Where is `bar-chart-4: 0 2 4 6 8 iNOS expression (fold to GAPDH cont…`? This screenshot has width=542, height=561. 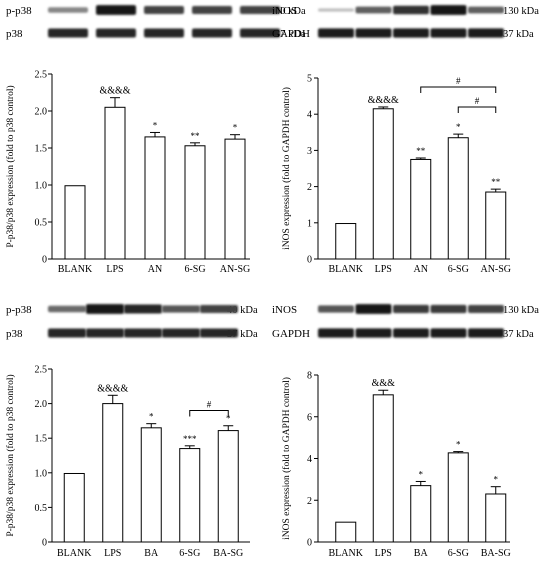 bar-chart-4: 0 2 4 6 8 iNOS expression (fold to GAPDH cont… is located at coordinates (396, 465).